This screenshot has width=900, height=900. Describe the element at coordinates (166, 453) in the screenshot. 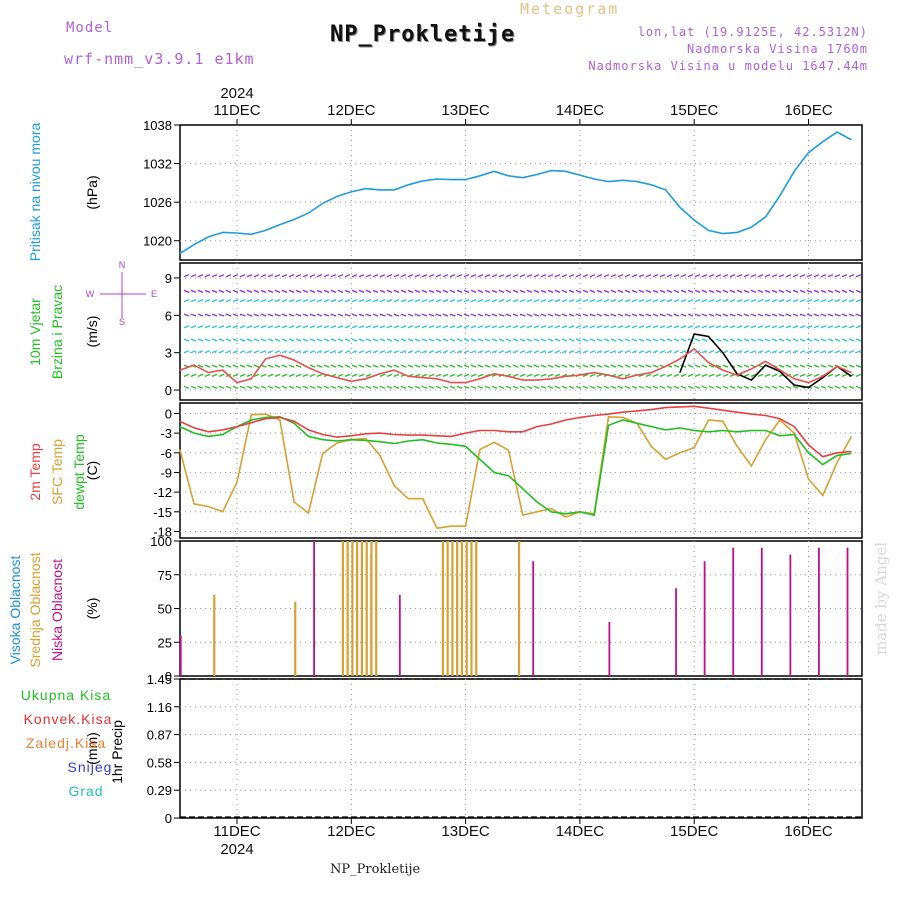

I see `temperature-ytick-label: -6` at that location.